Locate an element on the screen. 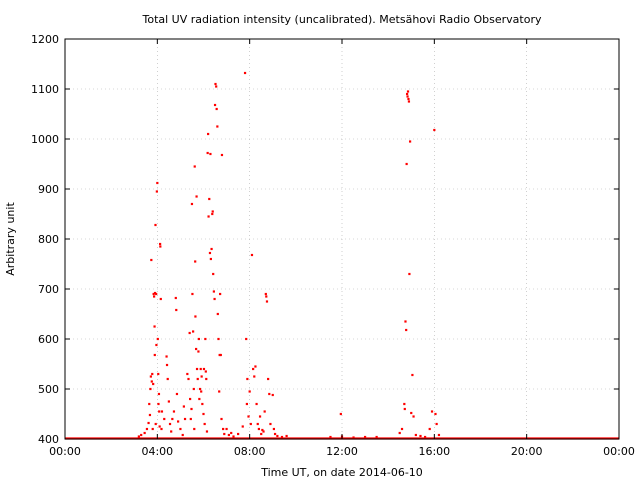 This screenshot has width=640, height=484. x-tick-label: 20:00 is located at coordinates (527, 451).